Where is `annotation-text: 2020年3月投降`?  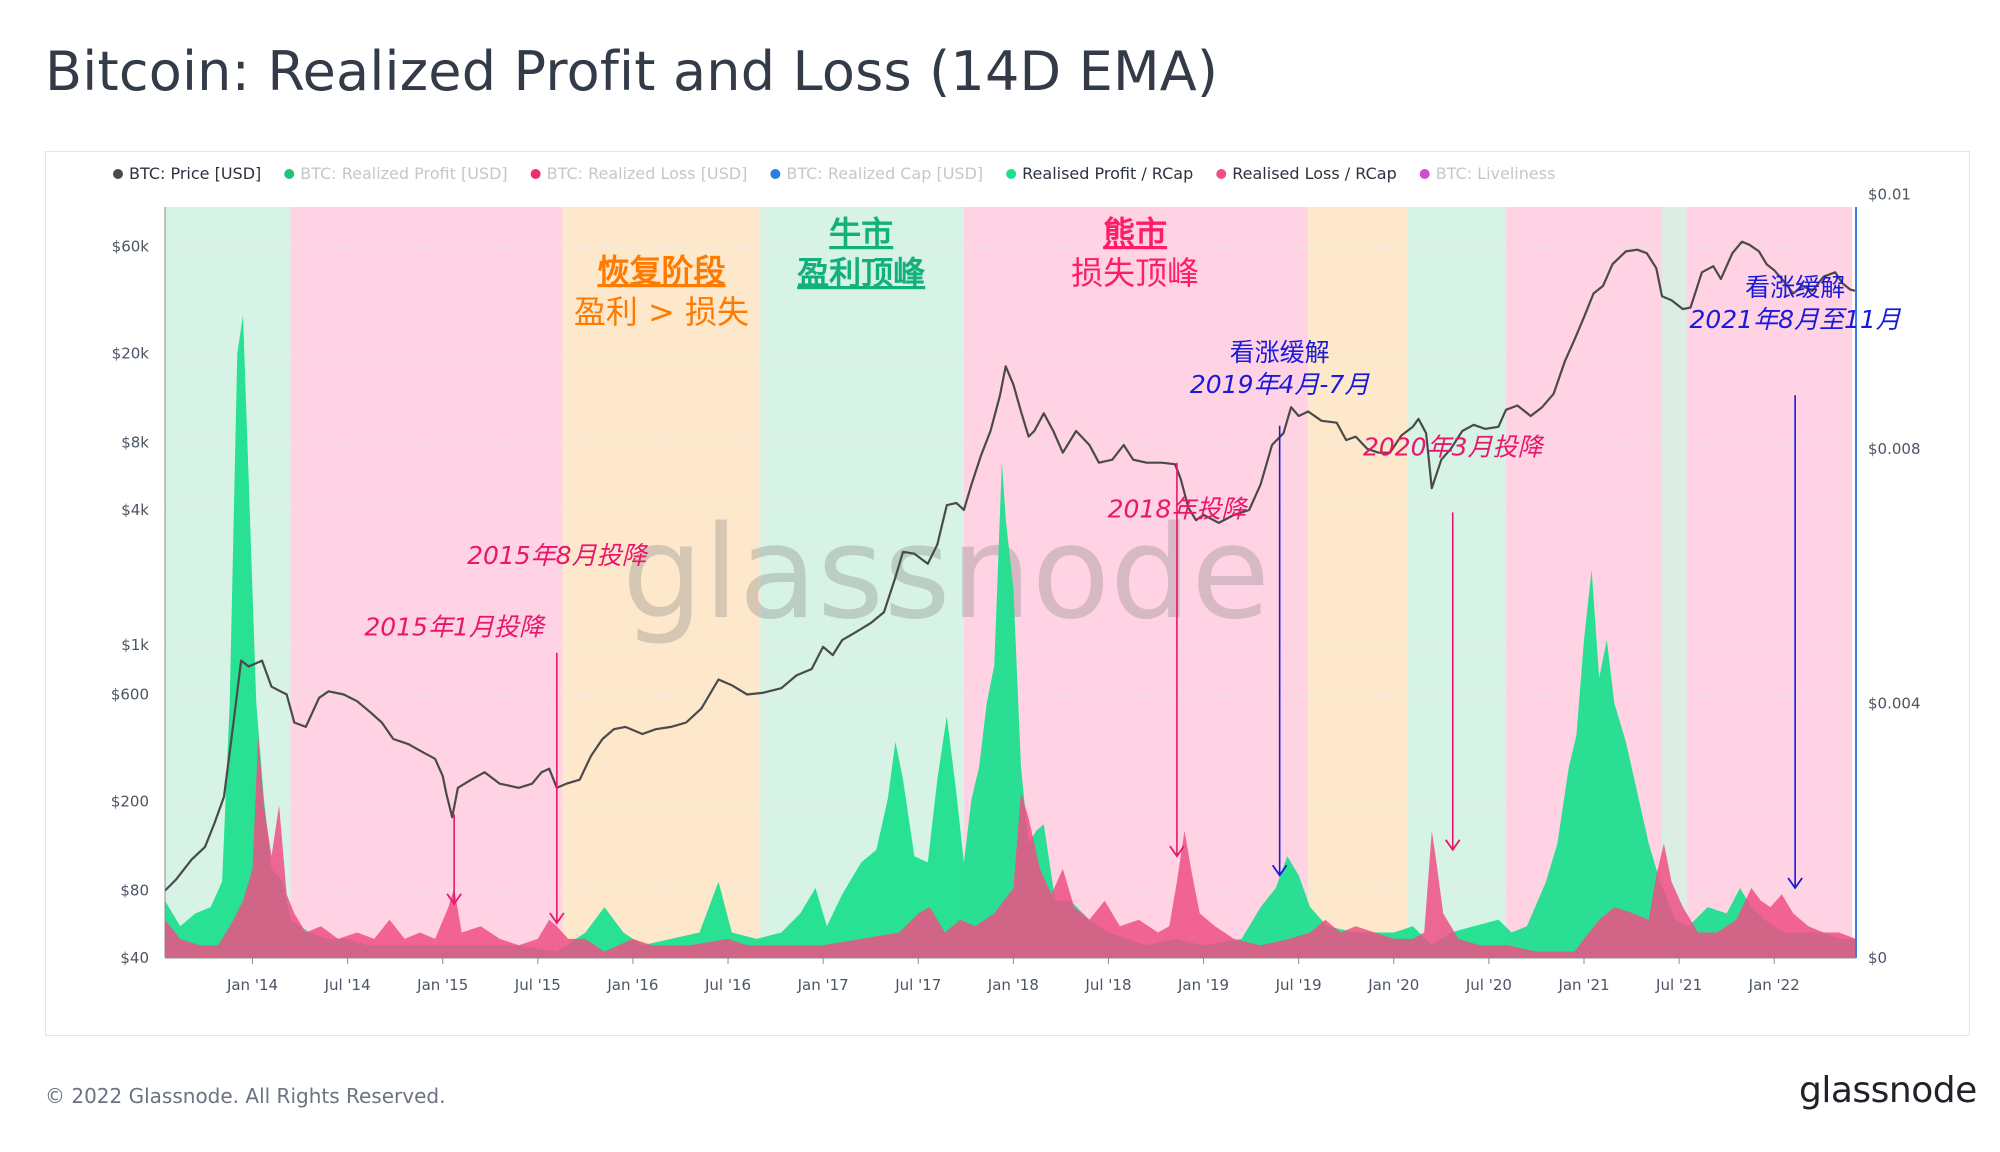
annotation-text: 2020年3月投降 is located at coordinates (1454, 446).